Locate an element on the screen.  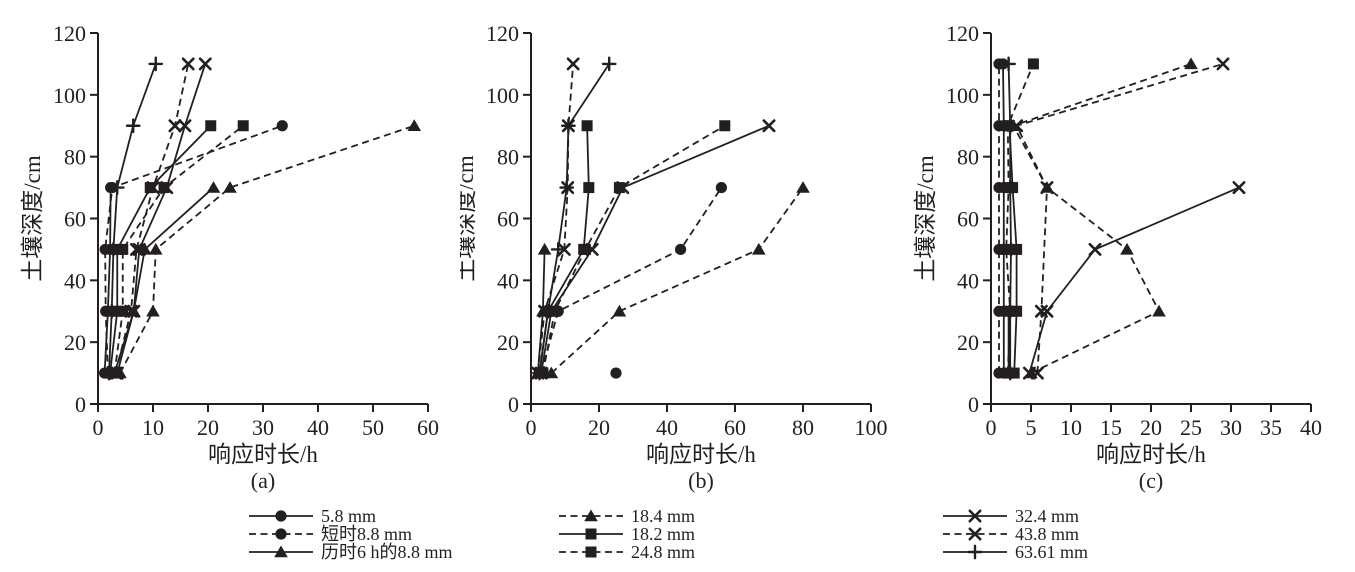
y-tick-label: 120 is located at coordinates (69, 33).